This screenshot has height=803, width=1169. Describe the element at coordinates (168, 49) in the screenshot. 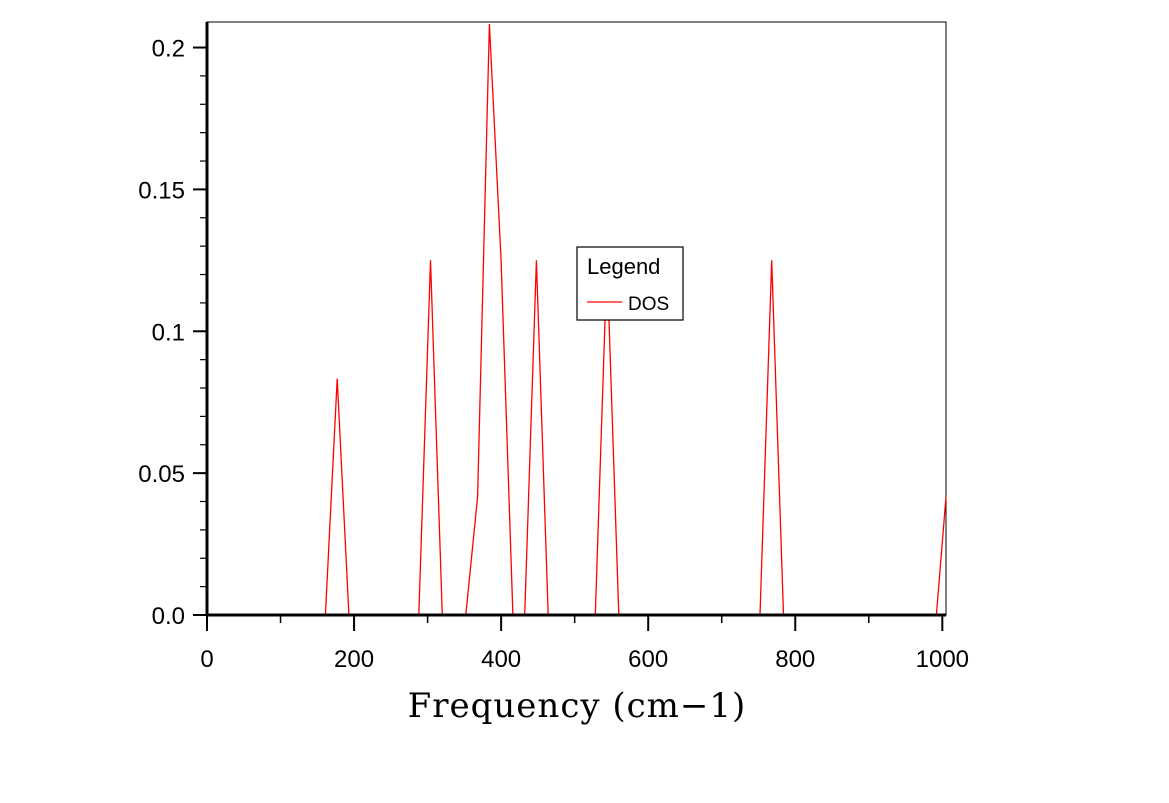

I see `y-tick-label: 0.2` at that location.